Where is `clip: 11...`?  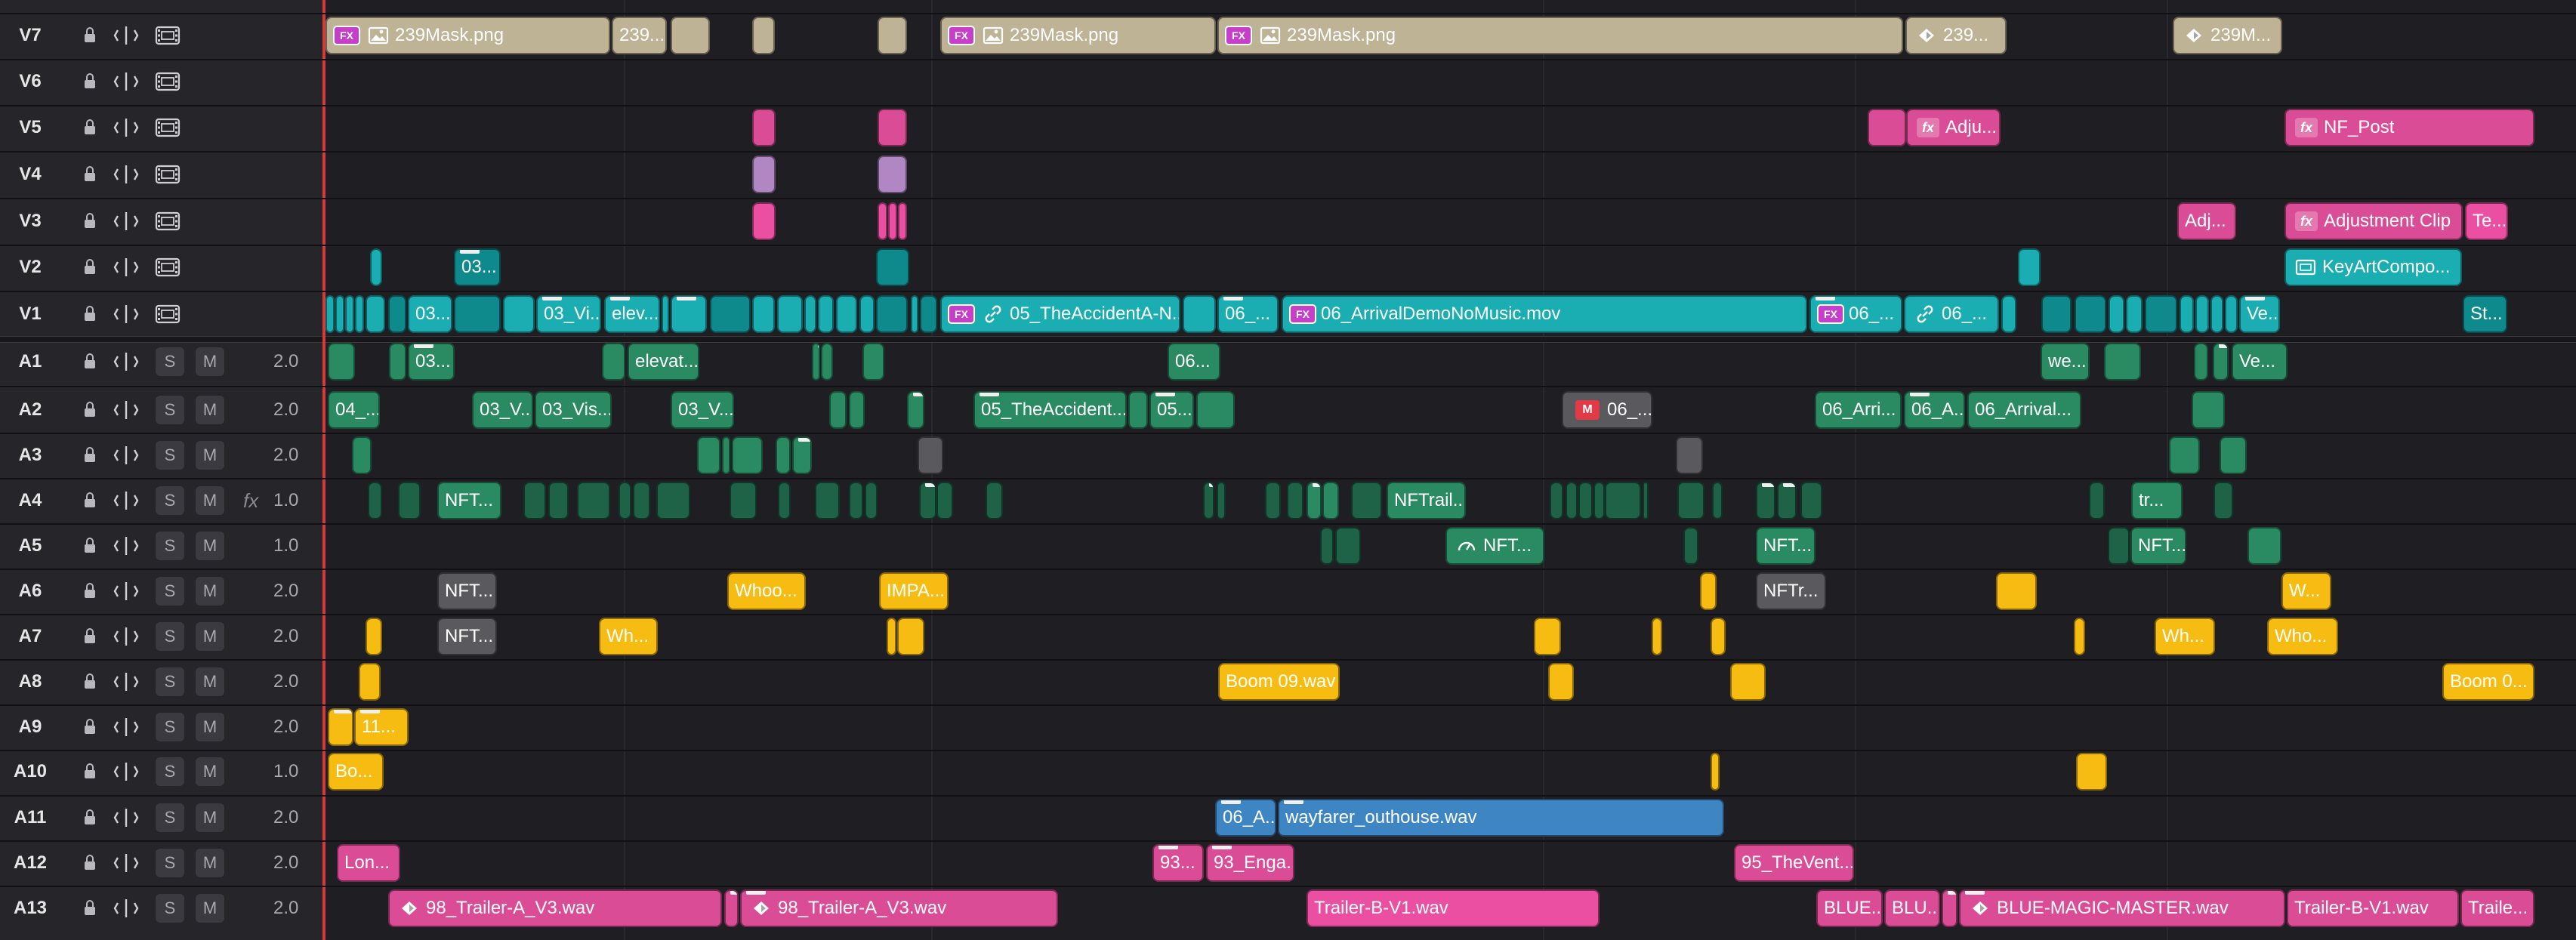 clip: 11... is located at coordinates (381, 727).